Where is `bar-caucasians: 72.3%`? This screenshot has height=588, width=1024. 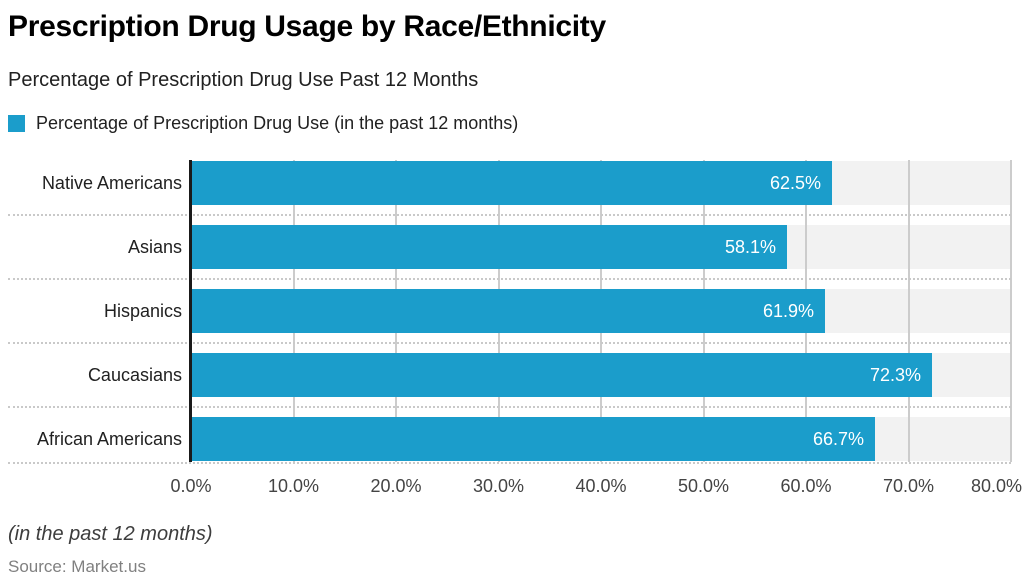
bar-caucasians: 72.3% is located at coordinates (562, 375).